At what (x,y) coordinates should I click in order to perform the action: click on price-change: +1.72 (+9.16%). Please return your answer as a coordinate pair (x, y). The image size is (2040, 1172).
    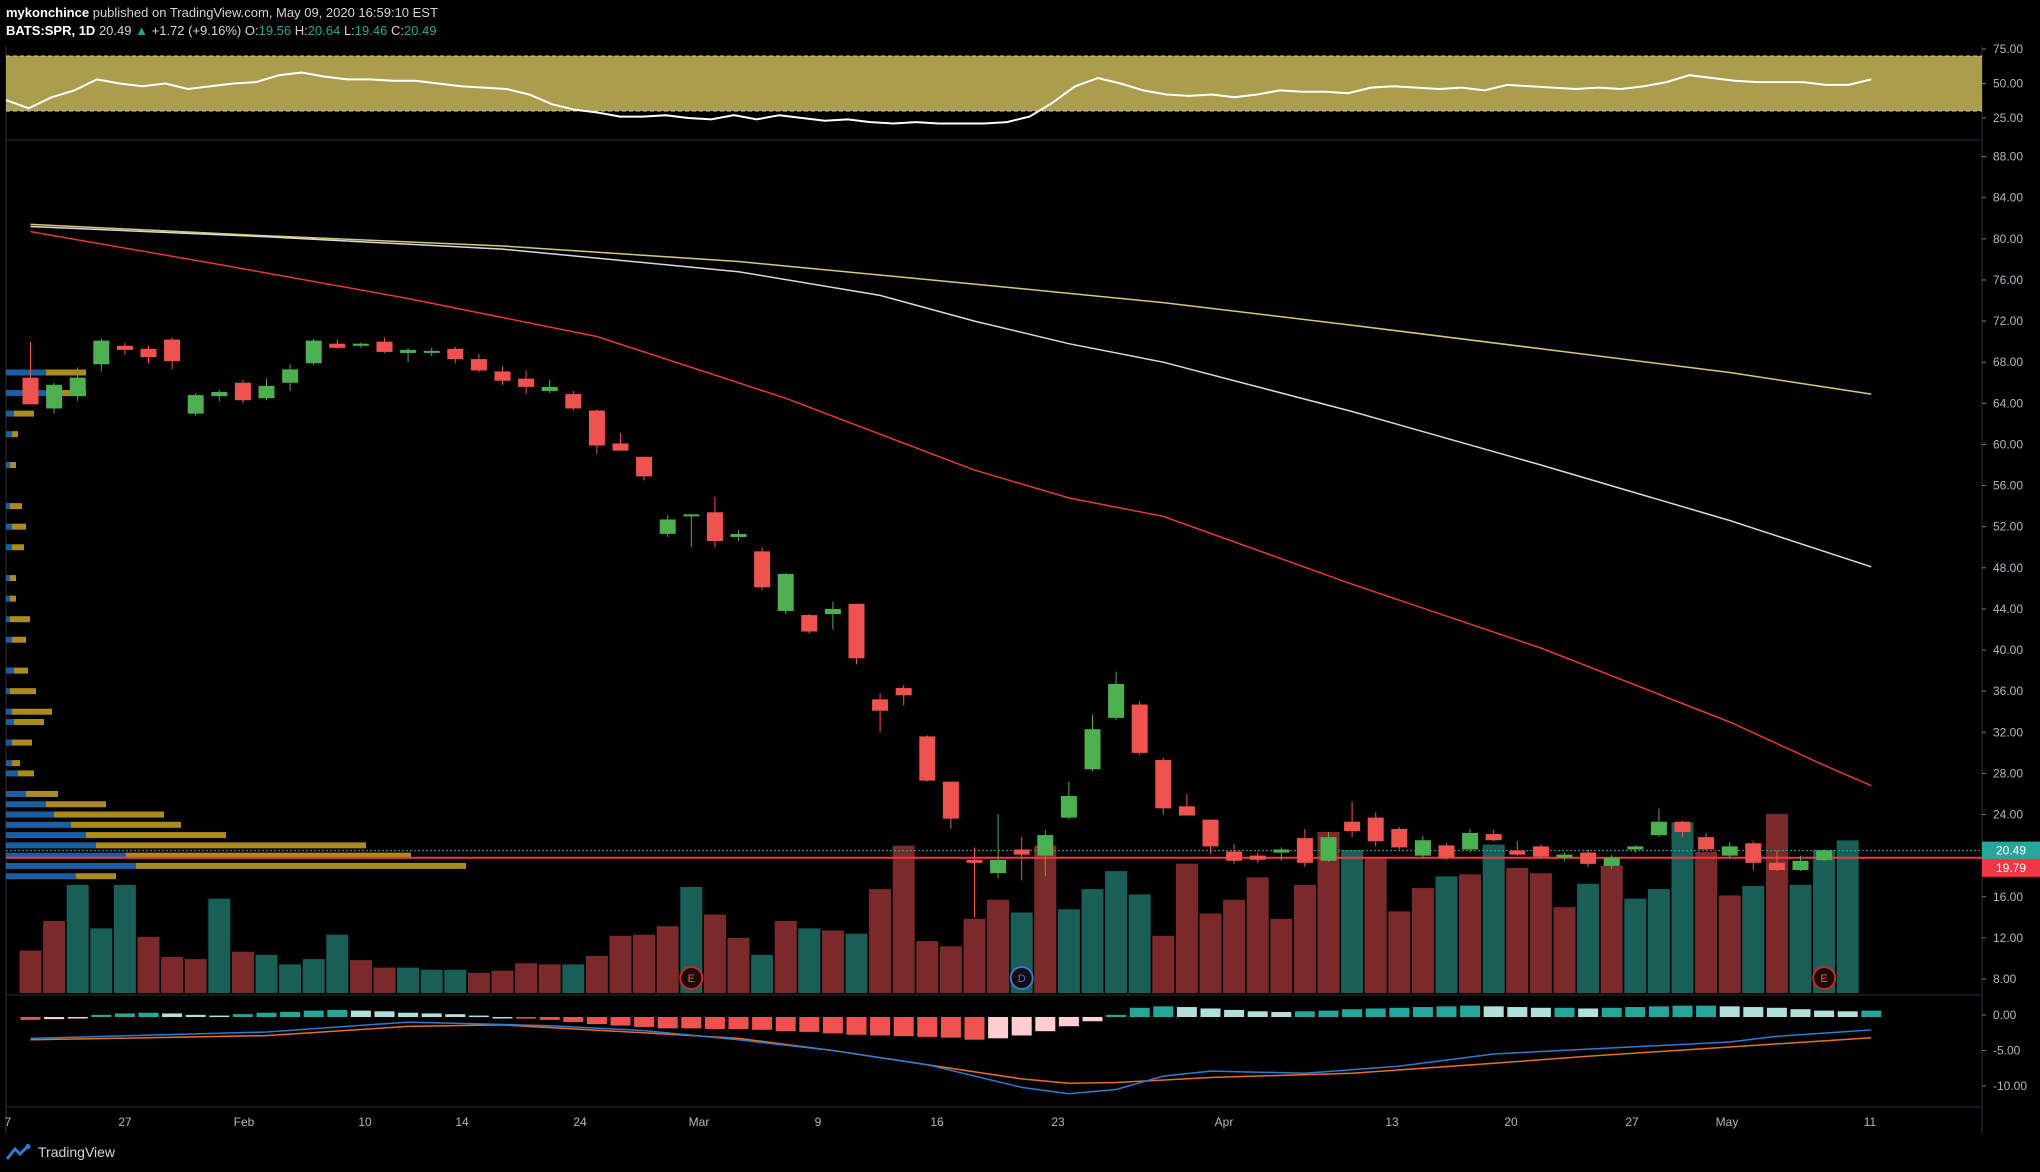
    Looking at the image, I should click on (196, 30).